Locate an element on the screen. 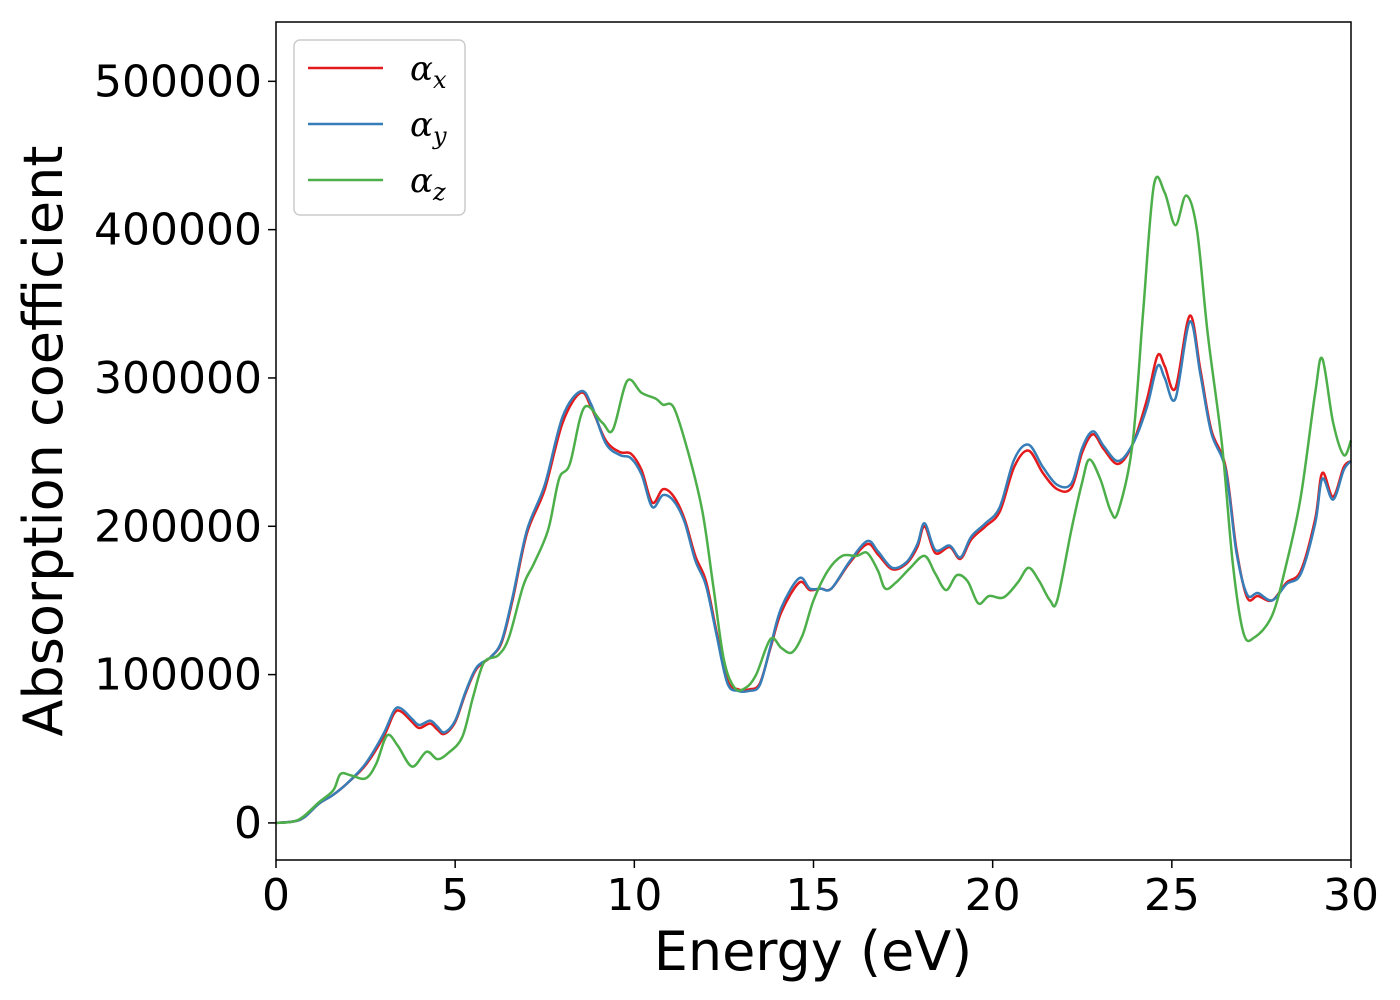 This screenshot has height=1000, width=1400. y-tick-label: 100000 is located at coordinates (178, 675).